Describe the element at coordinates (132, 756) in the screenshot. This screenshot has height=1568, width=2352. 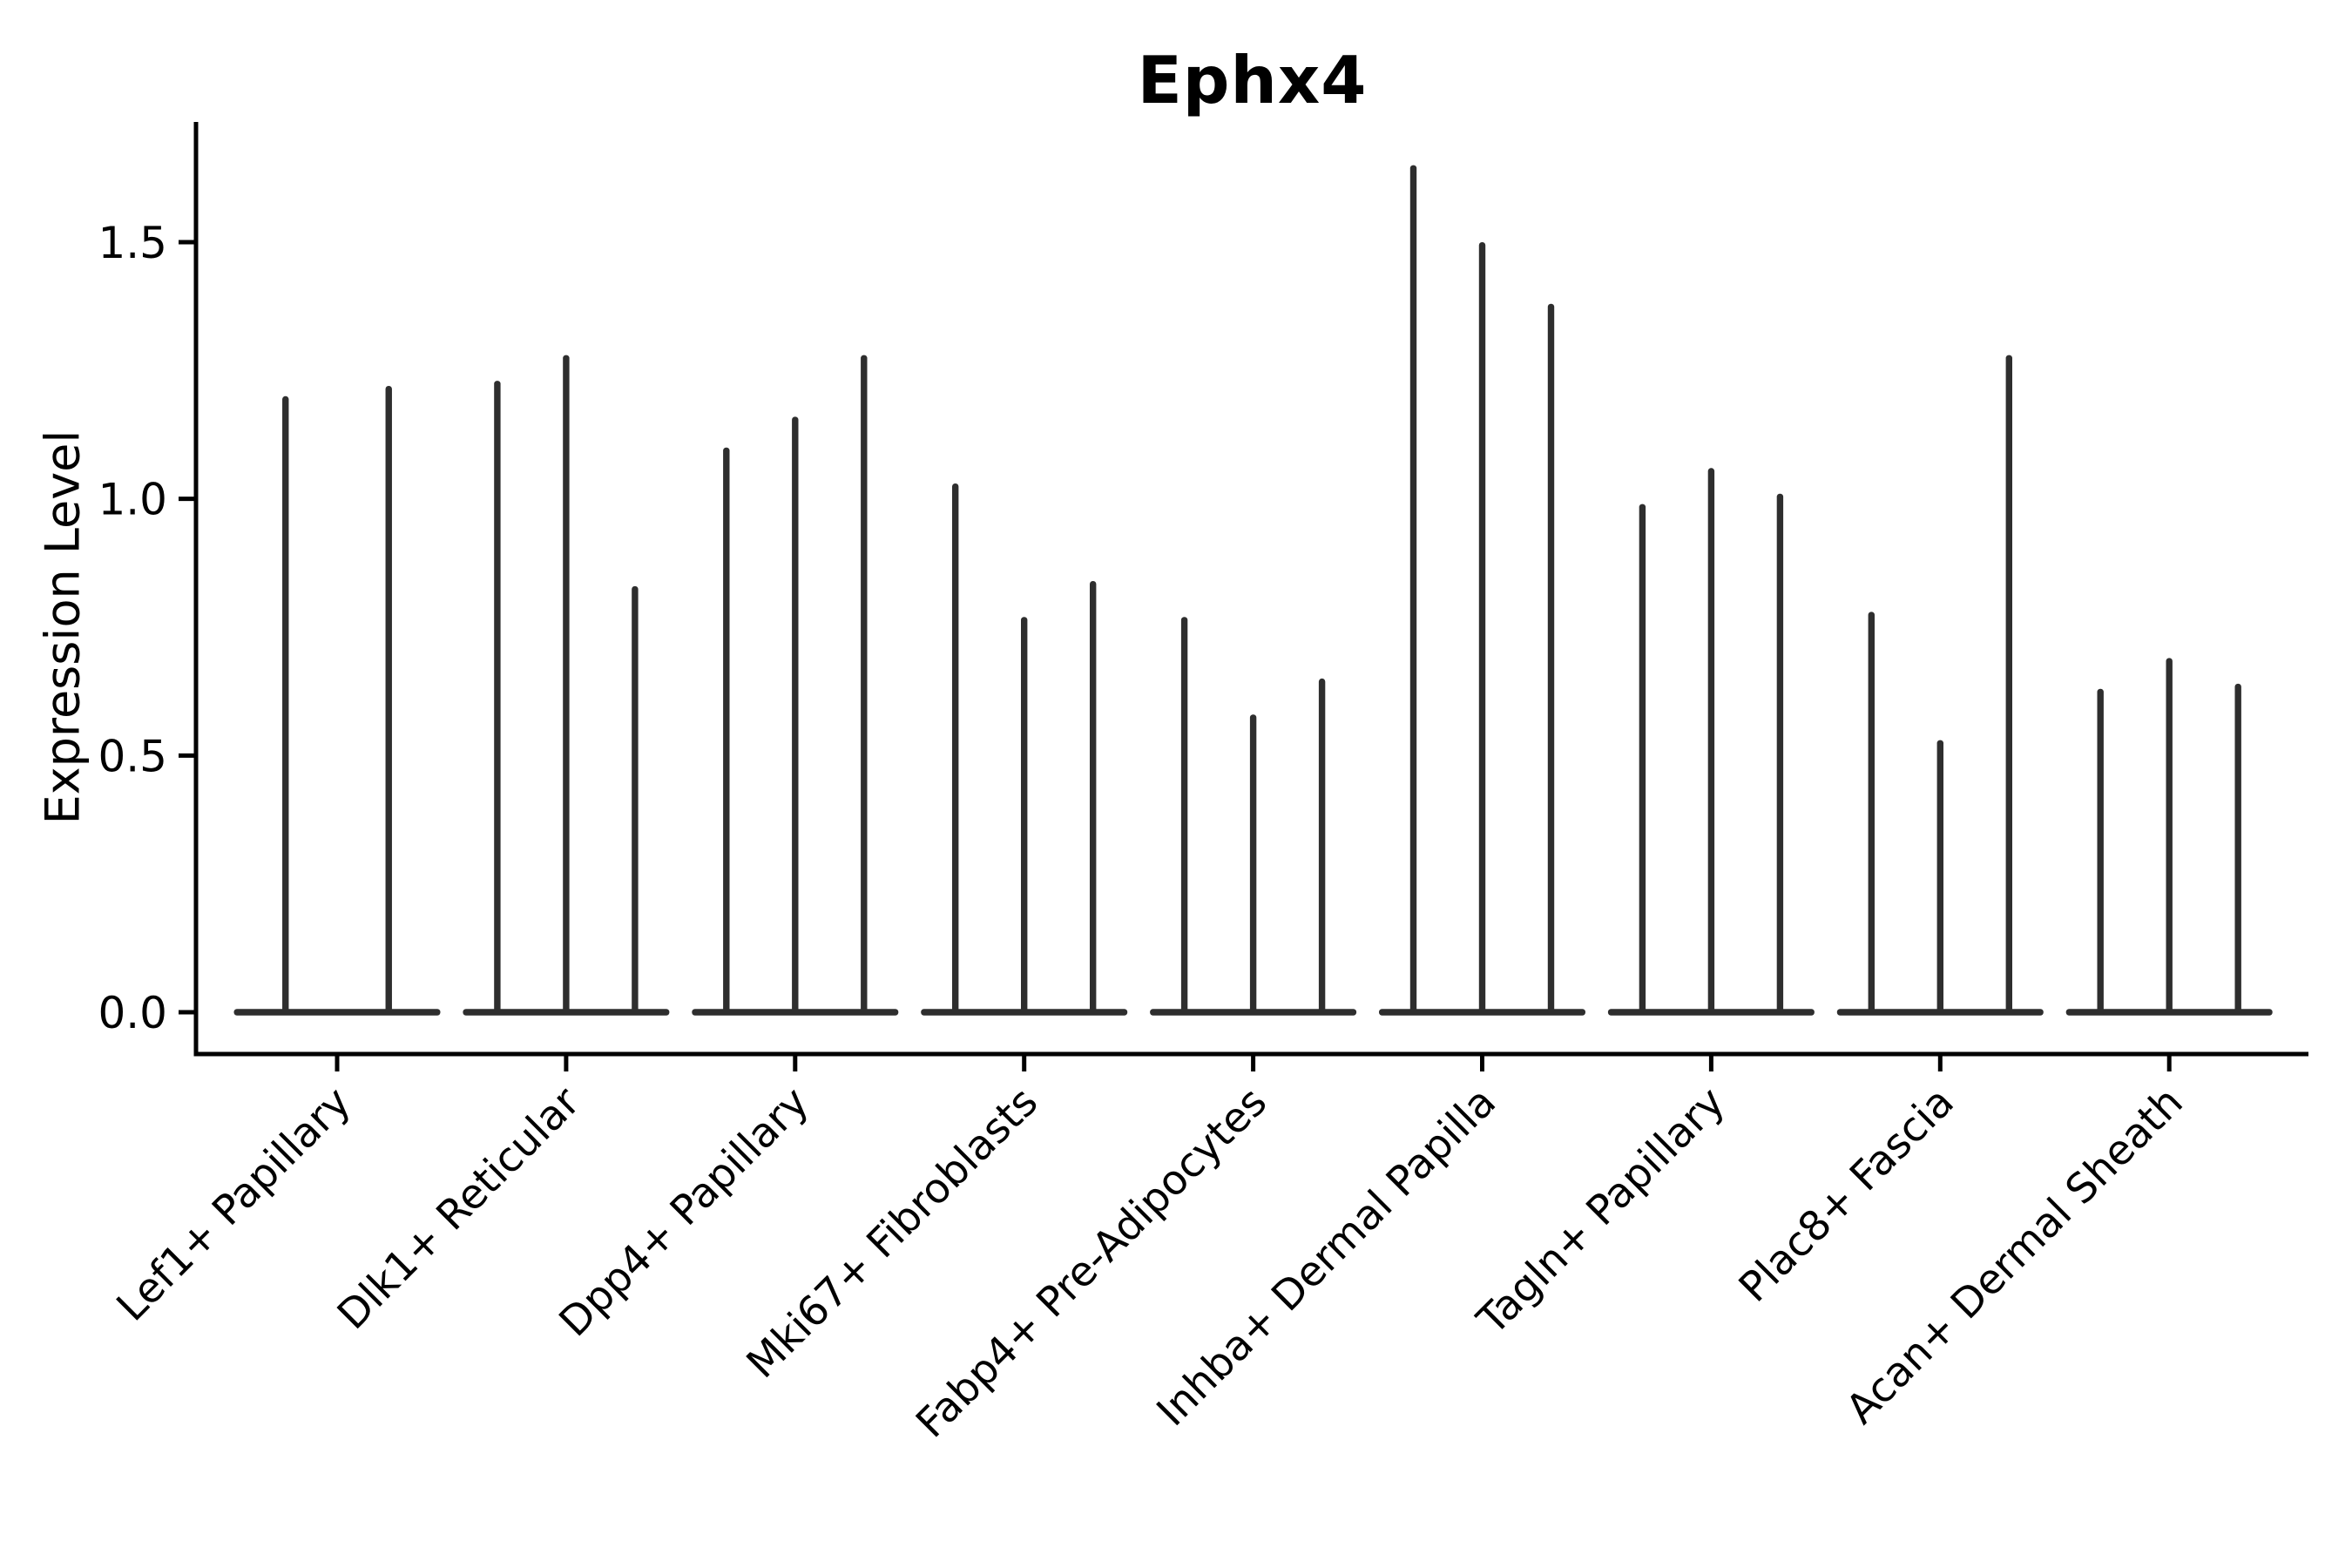
I see `y-tick-label: 0.5` at that location.